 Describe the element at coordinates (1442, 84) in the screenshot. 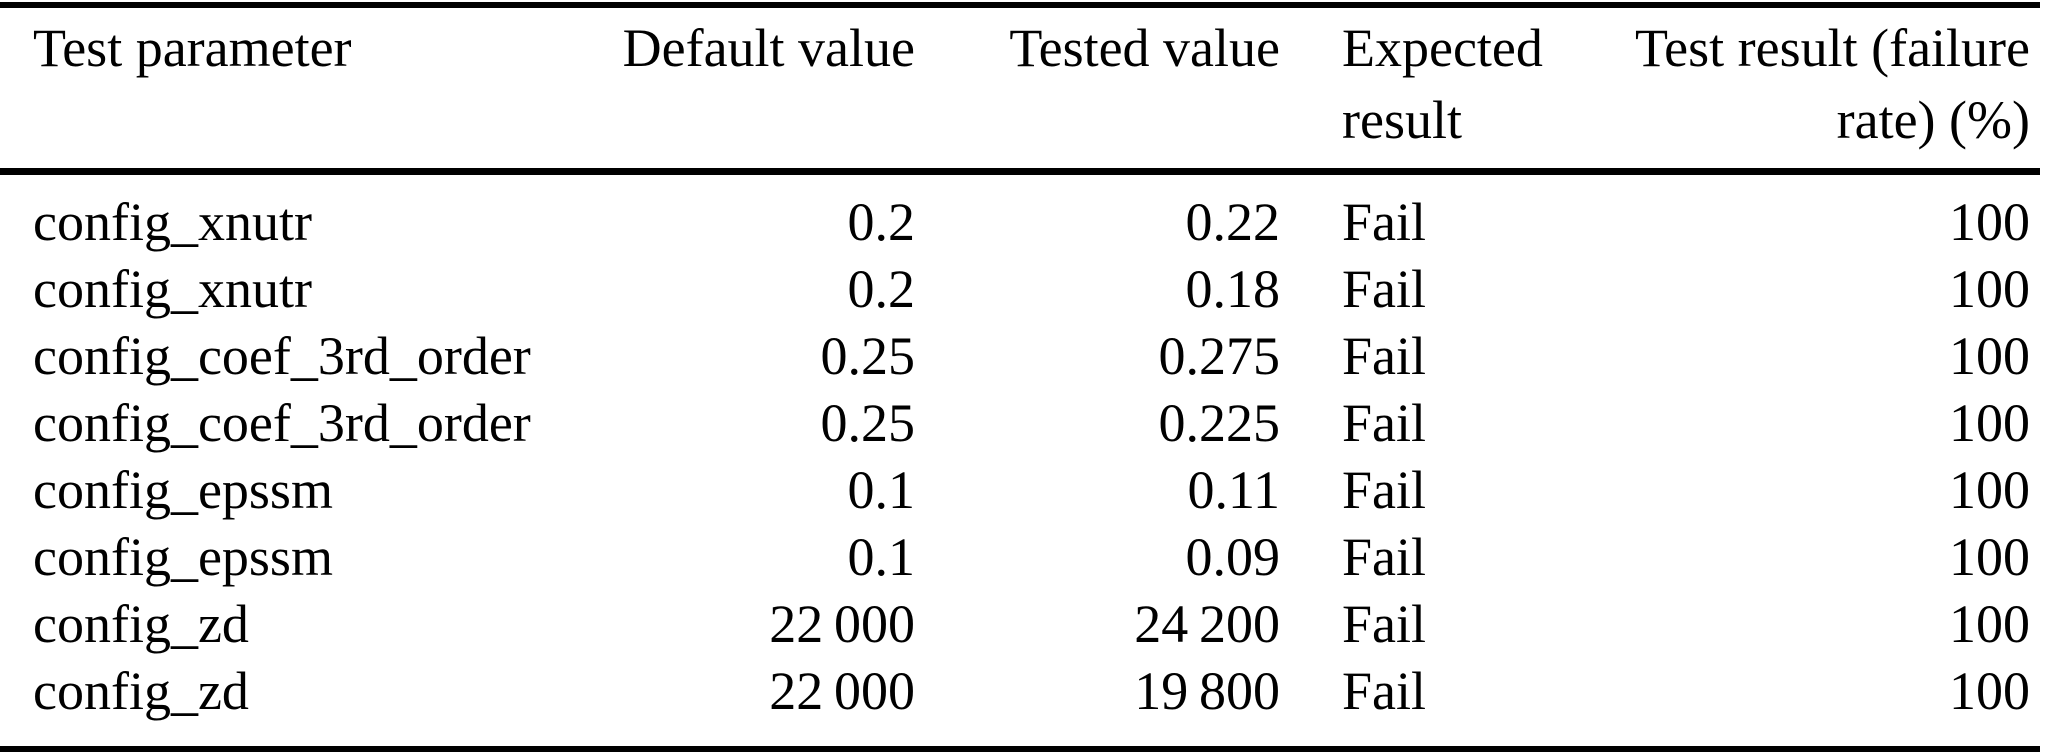

I see `header-cell-expected-result: Expected result` at that location.